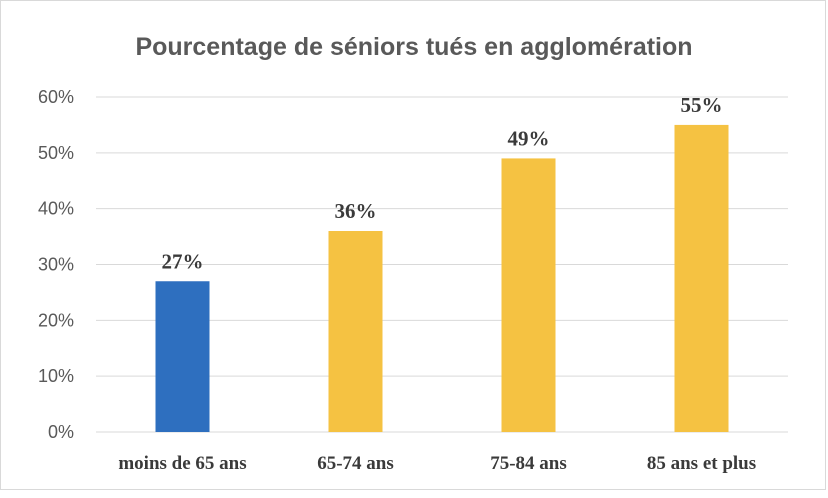 Image resolution: width=828 pixels, height=498 pixels. Describe the element at coordinates (56, 209) in the screenshot. I see `y-tick-label: 40%` at that location.